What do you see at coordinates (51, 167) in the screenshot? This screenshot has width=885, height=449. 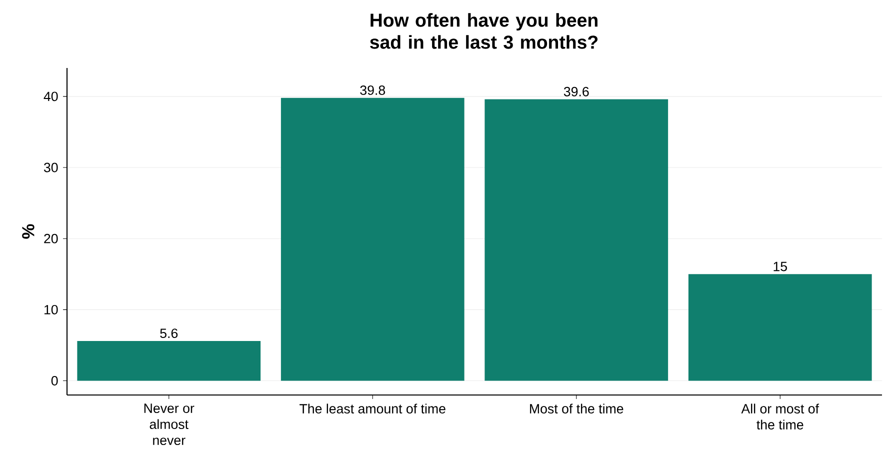 I see `y-tick-label: 30` at bounding box center [51, 167].